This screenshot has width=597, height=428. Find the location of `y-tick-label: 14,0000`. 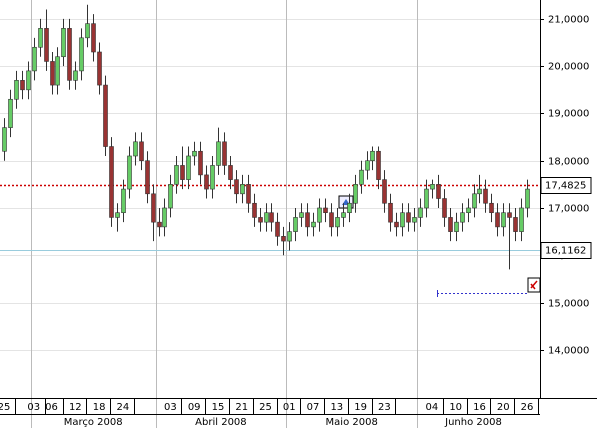

y-tick-label: 14,0000 is located at coordinates (568, 351).